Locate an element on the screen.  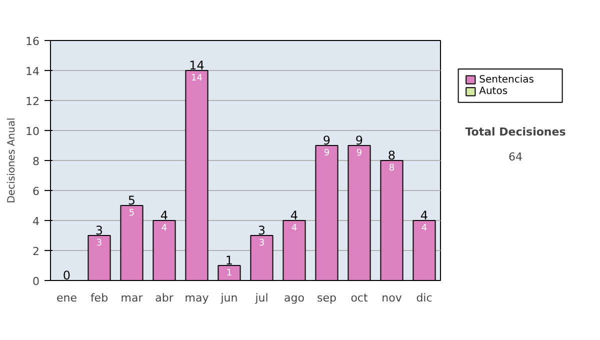
x-tick-label: oct is located at coordinates (359, 298).